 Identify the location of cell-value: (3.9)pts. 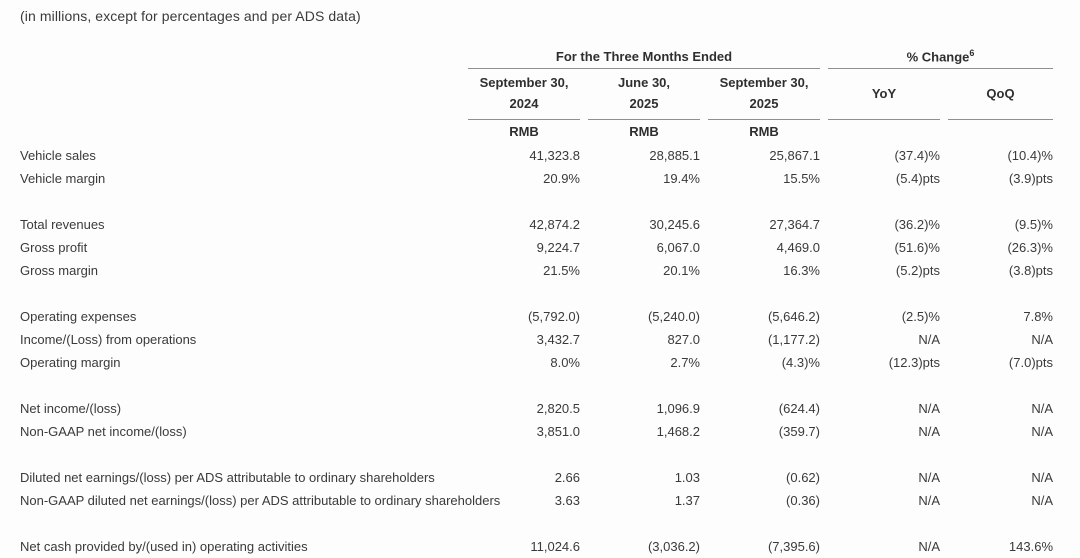
(1030, 178).